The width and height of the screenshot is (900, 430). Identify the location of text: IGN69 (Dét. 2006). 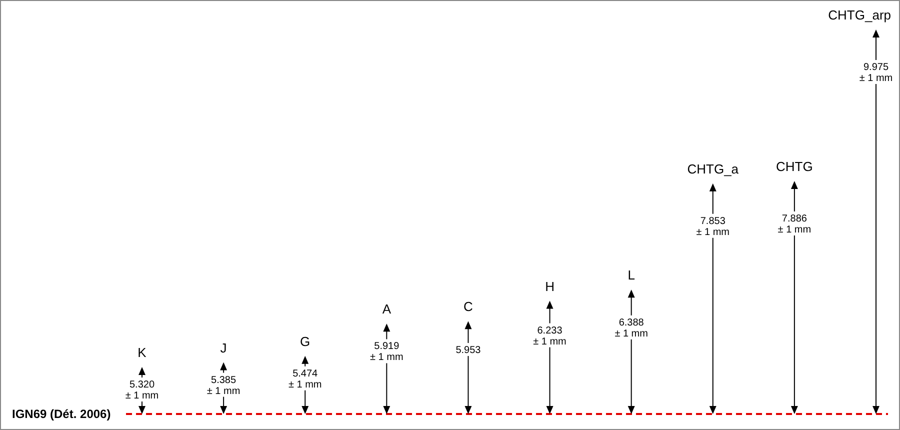
(61, 414).